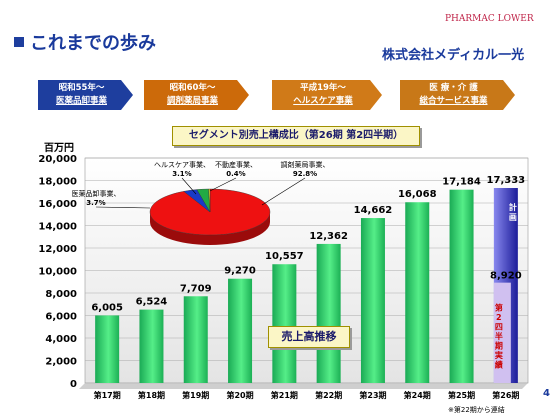 The height and width of the screenshot is (420, 560). I want to click on bar-value-label: 14,662, so click(373, 210).